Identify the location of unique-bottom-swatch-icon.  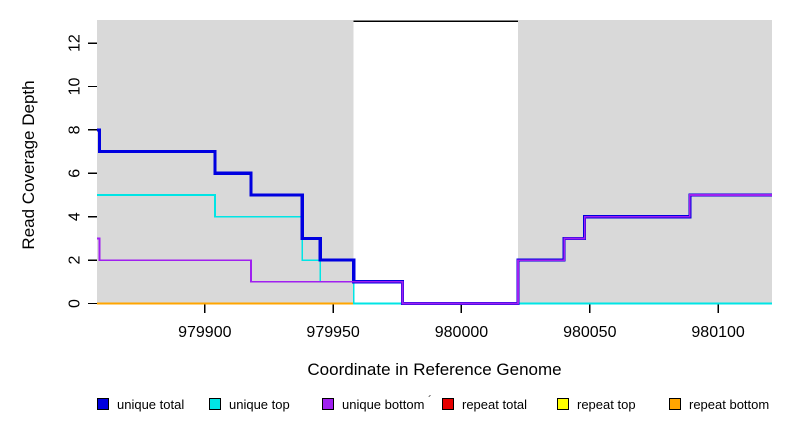
(328, 404).